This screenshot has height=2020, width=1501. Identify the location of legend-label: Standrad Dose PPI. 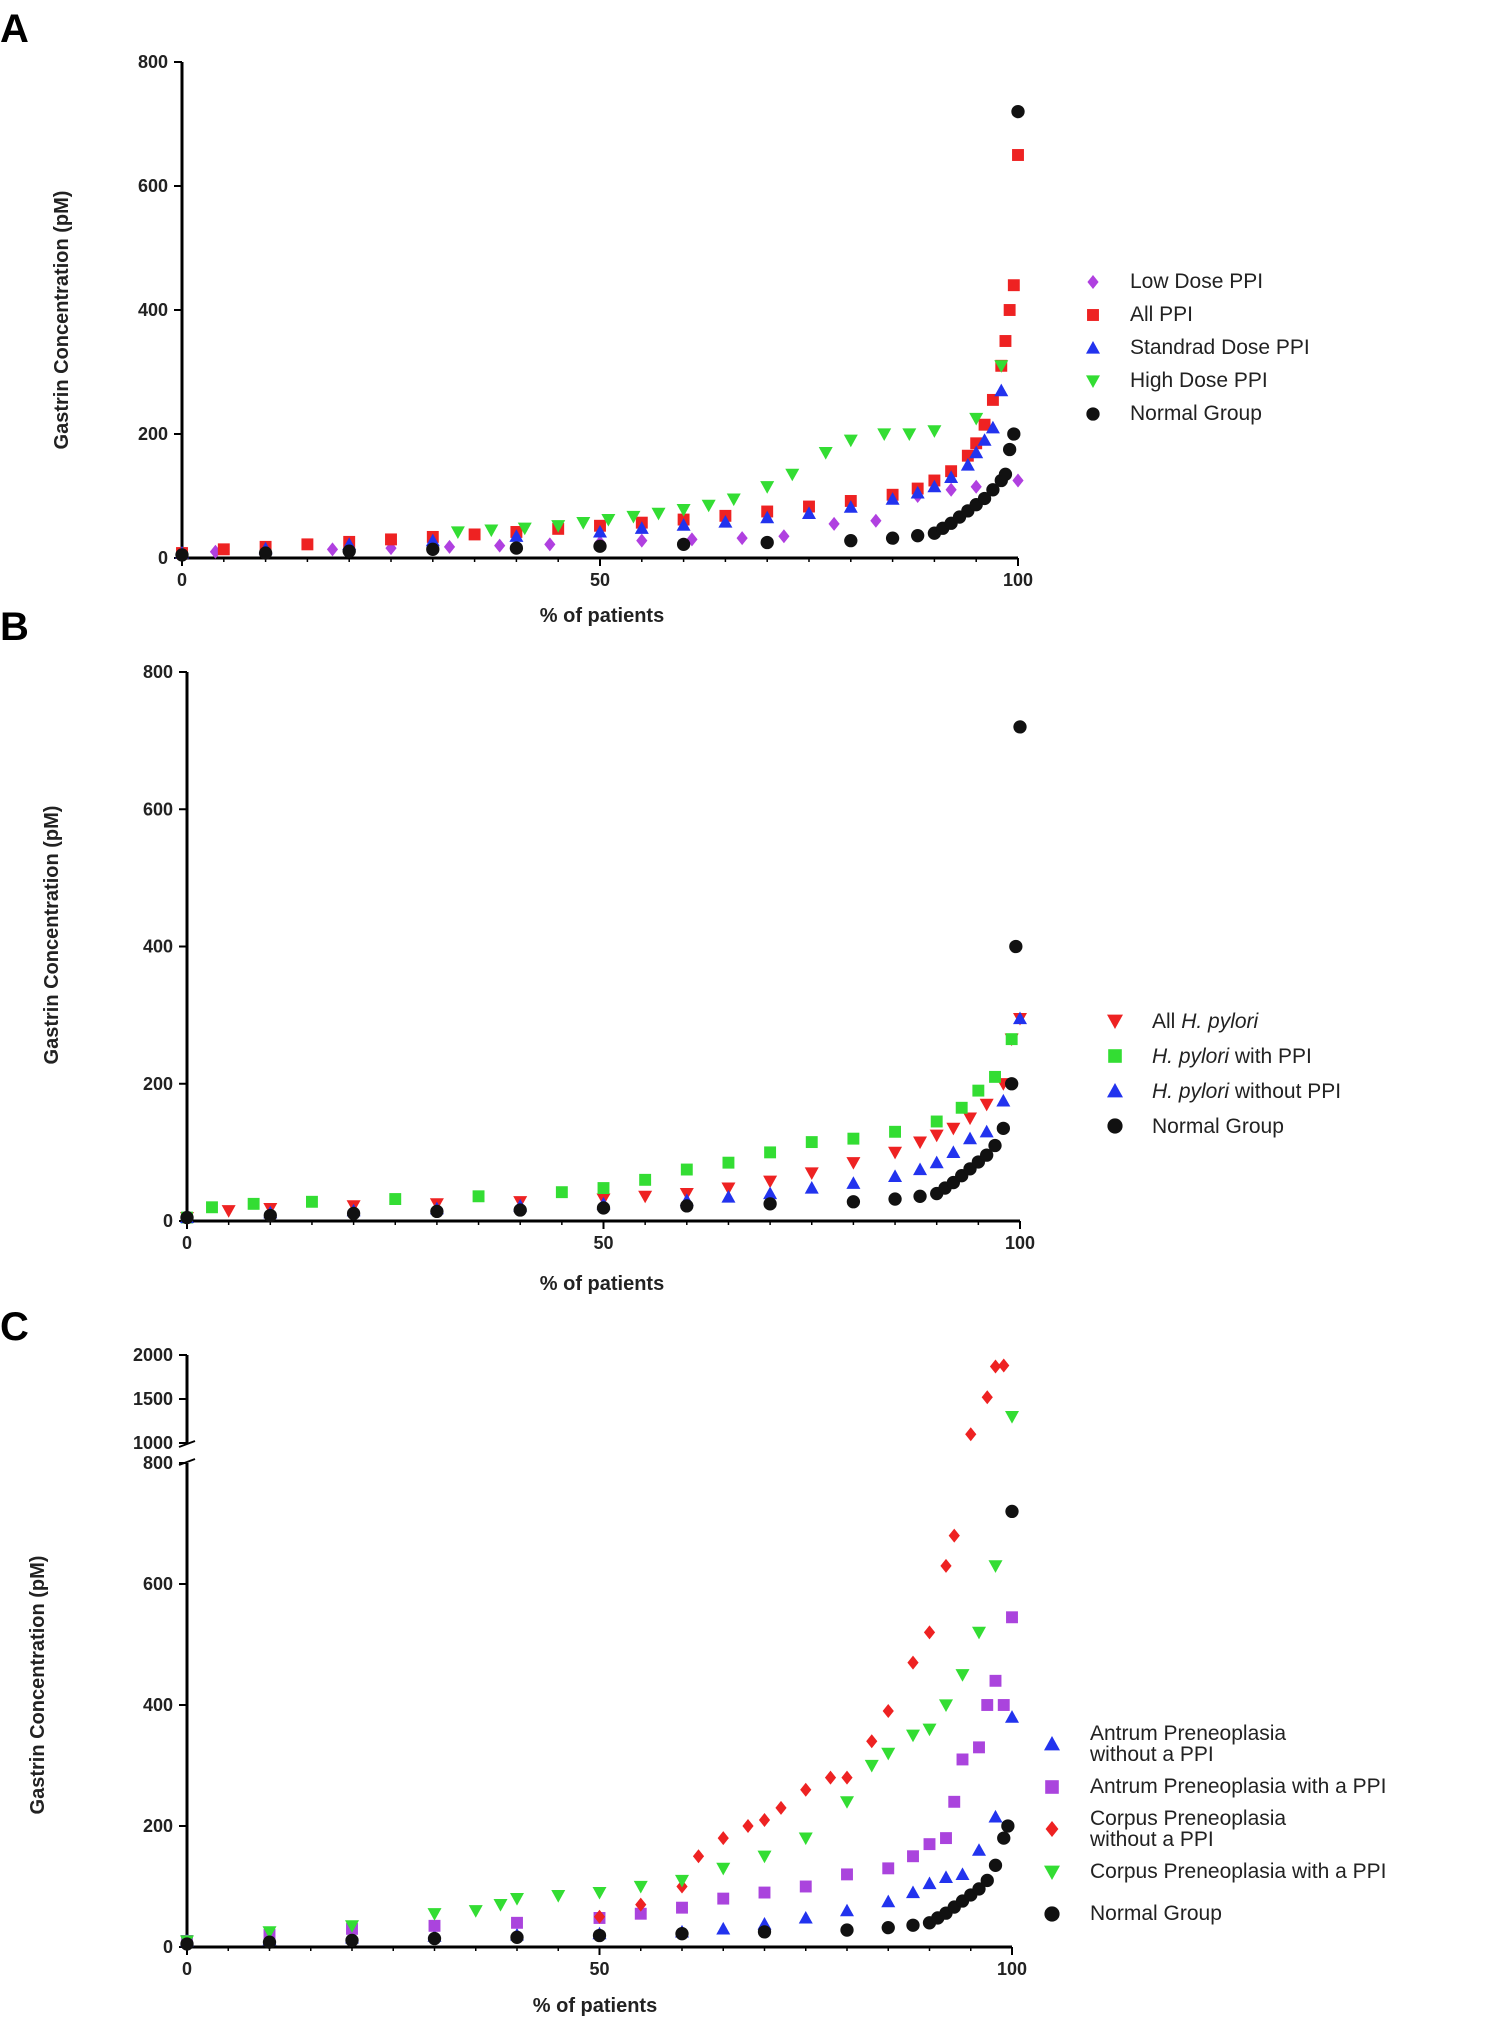
(1220, 347).